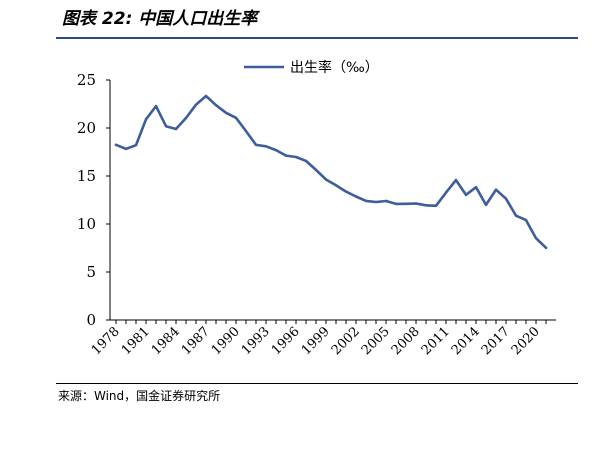  I want to click on source-note: 来源：Wind，国金证券研究所, so click(139, 396).